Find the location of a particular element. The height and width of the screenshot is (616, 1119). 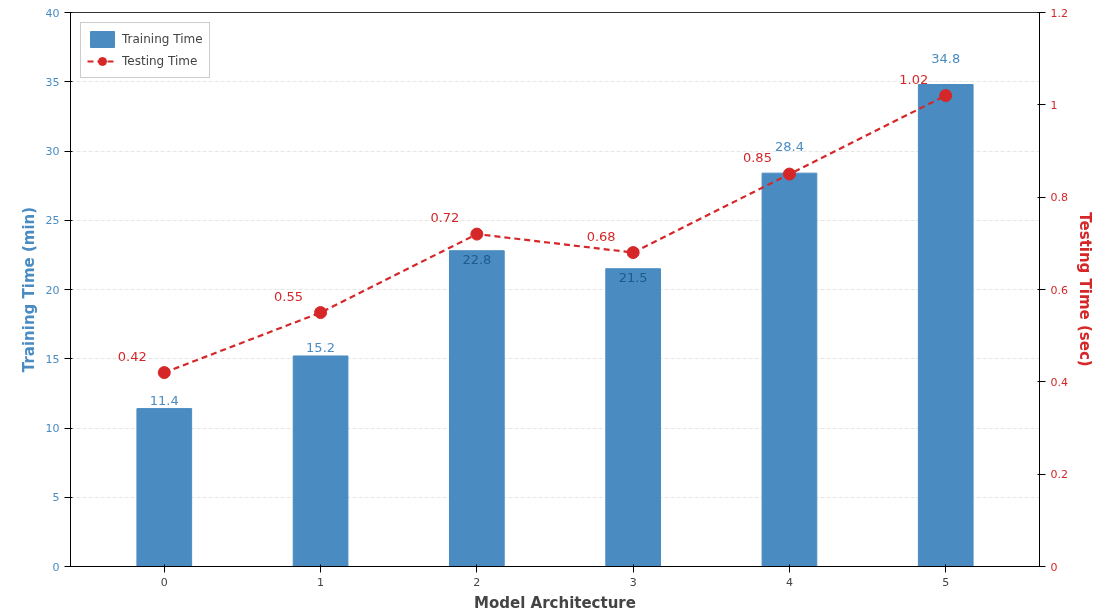

y2-tick-label: 0 is located at coordinates (1054, 567).